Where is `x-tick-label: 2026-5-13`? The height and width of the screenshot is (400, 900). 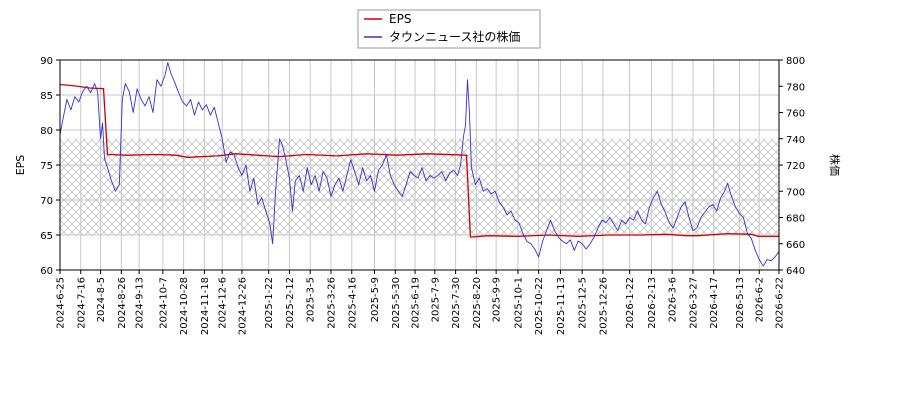
x-tick-label: 2026-5-13 is located at coordinates (740, 303).